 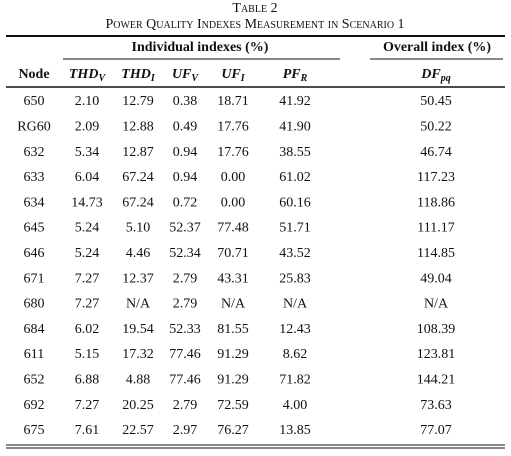 I want to click on cell: 2.10, so click(x=87, y=101).